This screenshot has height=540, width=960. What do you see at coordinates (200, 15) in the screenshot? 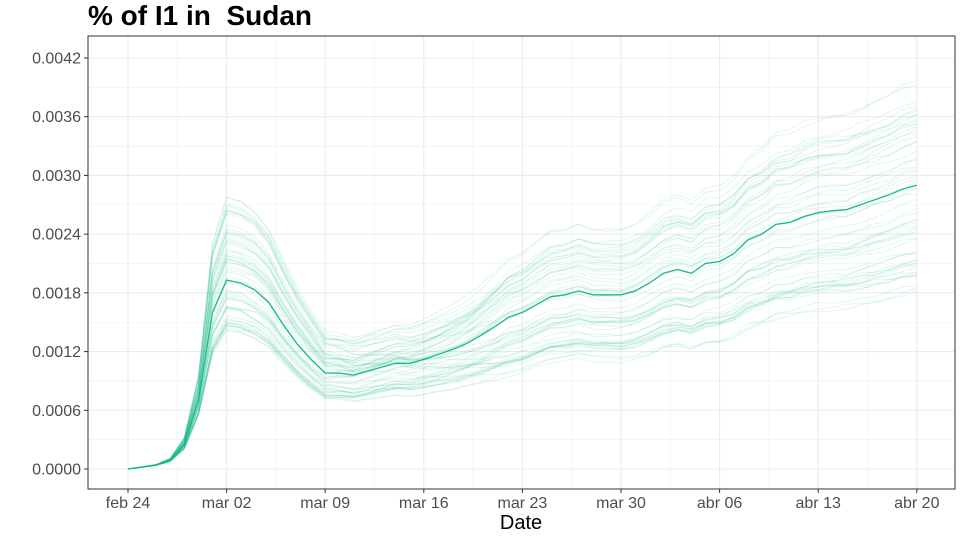
I see `chart-title: % of I1 in Sudan` at bounding box center [200, 15].